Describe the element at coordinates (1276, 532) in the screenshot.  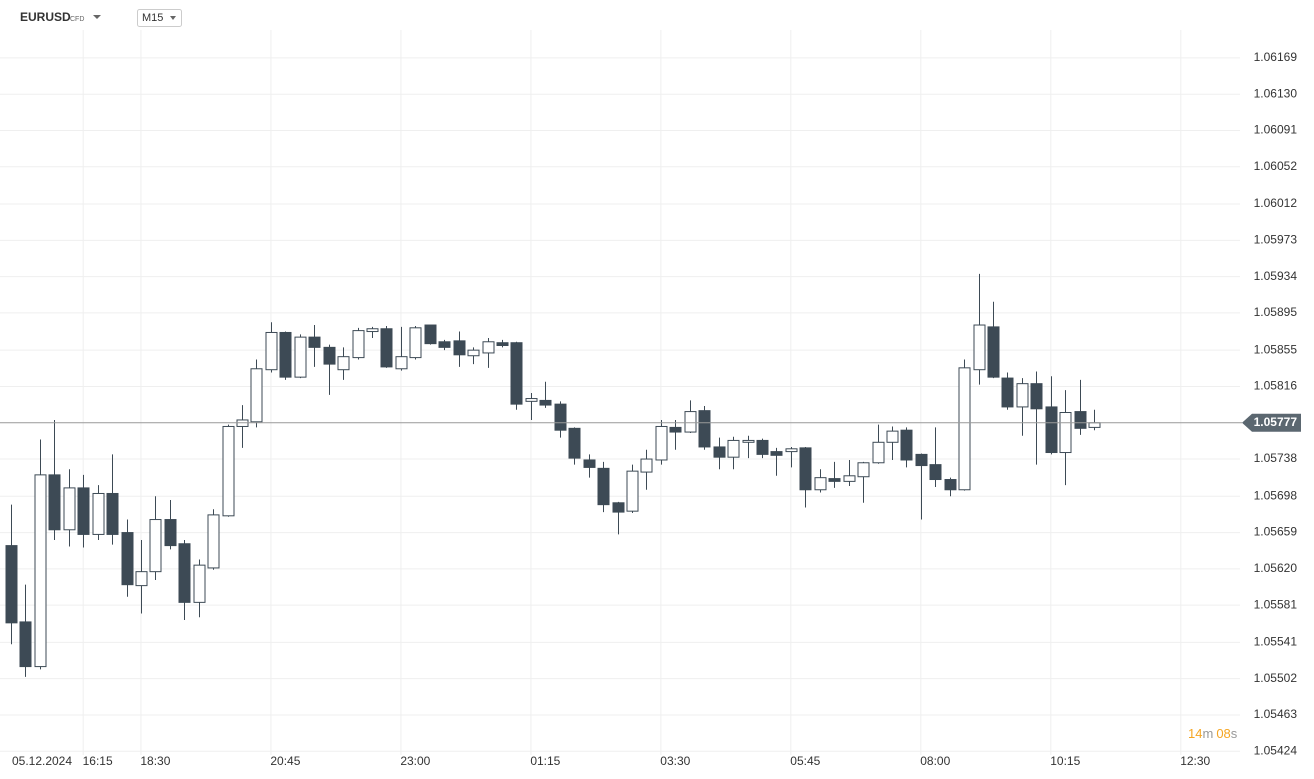
I see `y-tick-label: 1.05659` at that location.